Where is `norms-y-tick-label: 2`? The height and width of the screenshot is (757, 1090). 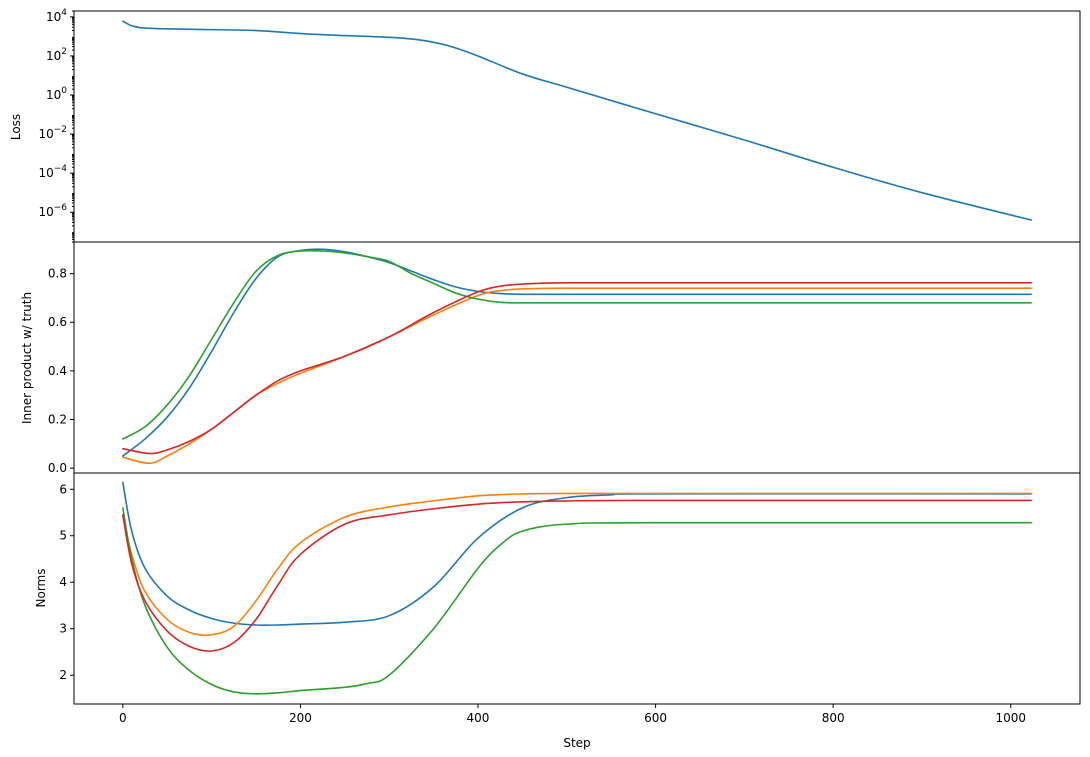
norms-y-tick-label: 2 is located at coordinates (63, 675).